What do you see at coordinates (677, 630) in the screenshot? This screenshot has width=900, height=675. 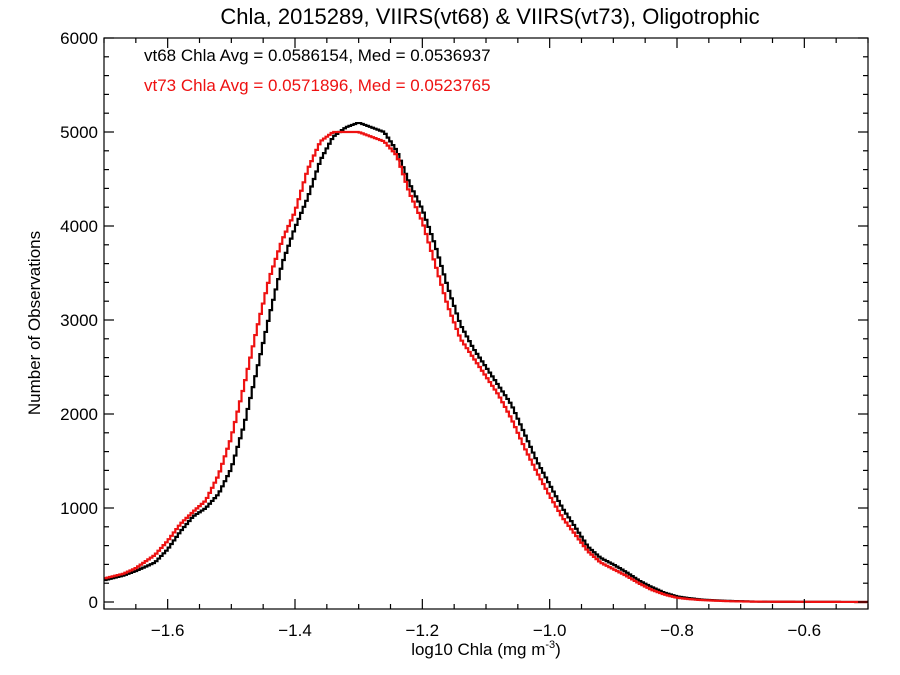 I see `x-tick-label: −0.8` at bounding box center [677, 630].